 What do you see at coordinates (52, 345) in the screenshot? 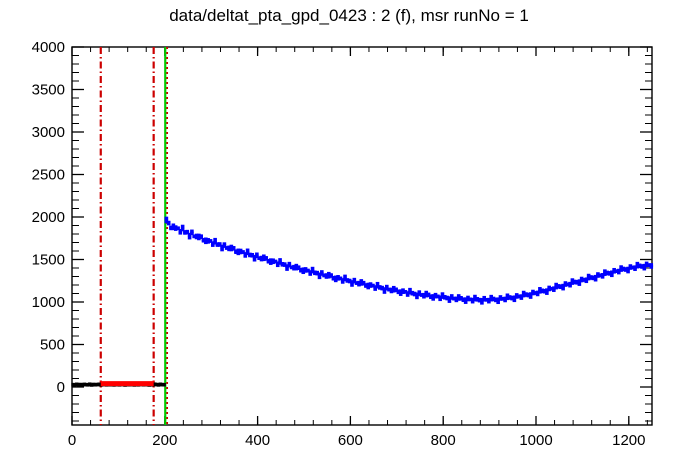
I see `y-tick-label: 500` at bounding box center [52, 345].